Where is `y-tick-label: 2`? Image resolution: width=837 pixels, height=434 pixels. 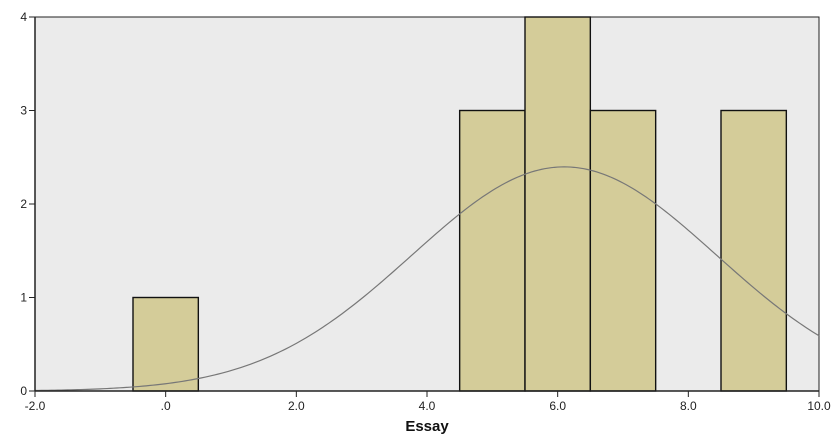 y-tick-label: 2 is located at coordinates (23, 204).